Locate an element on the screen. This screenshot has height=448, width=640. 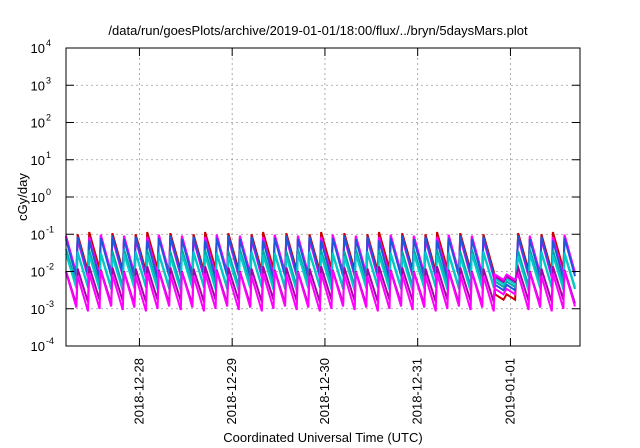
y-tick-exponent: -2 is located at coordinates (50, 267).